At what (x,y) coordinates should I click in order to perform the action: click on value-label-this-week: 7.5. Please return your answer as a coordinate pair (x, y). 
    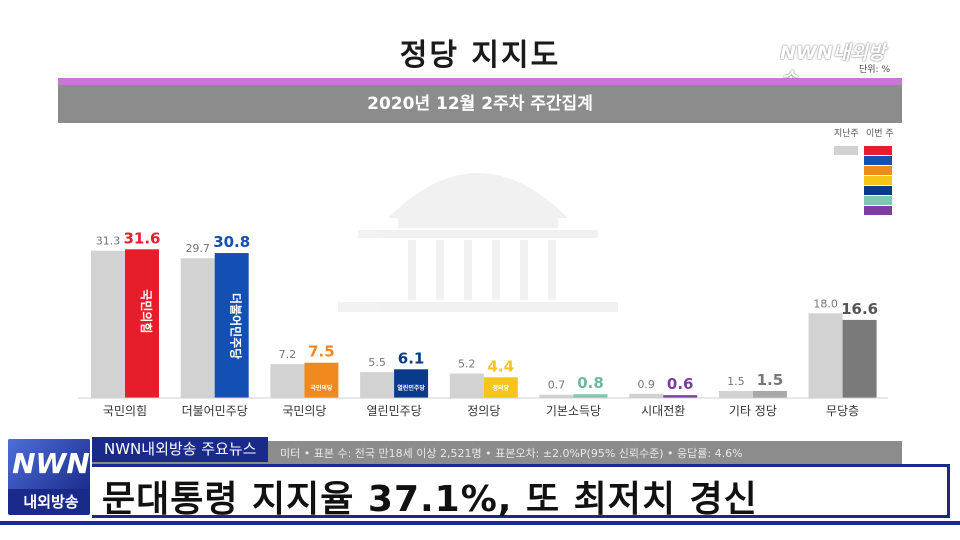
    Looking at the image, I should click on (321, 352).